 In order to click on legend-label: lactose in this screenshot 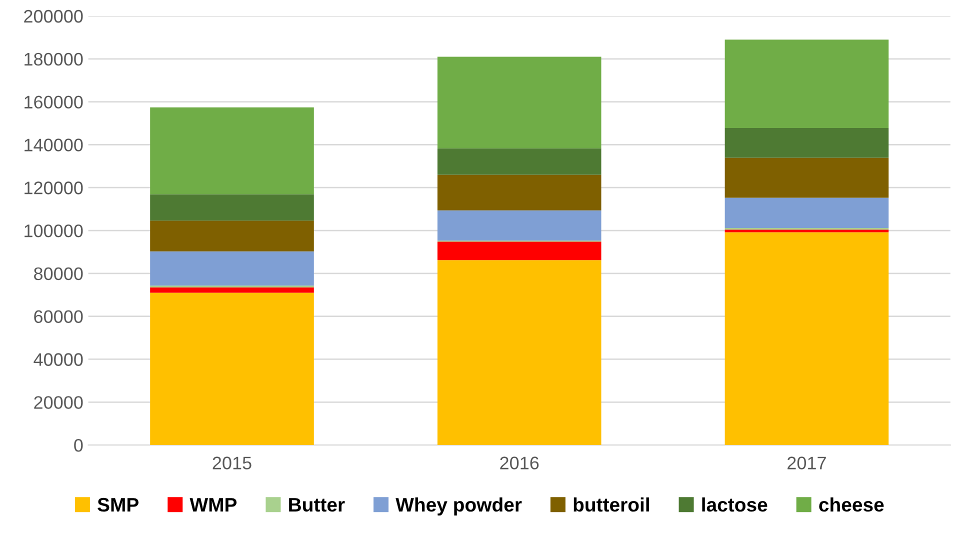, I will do `click(735, 504)`.